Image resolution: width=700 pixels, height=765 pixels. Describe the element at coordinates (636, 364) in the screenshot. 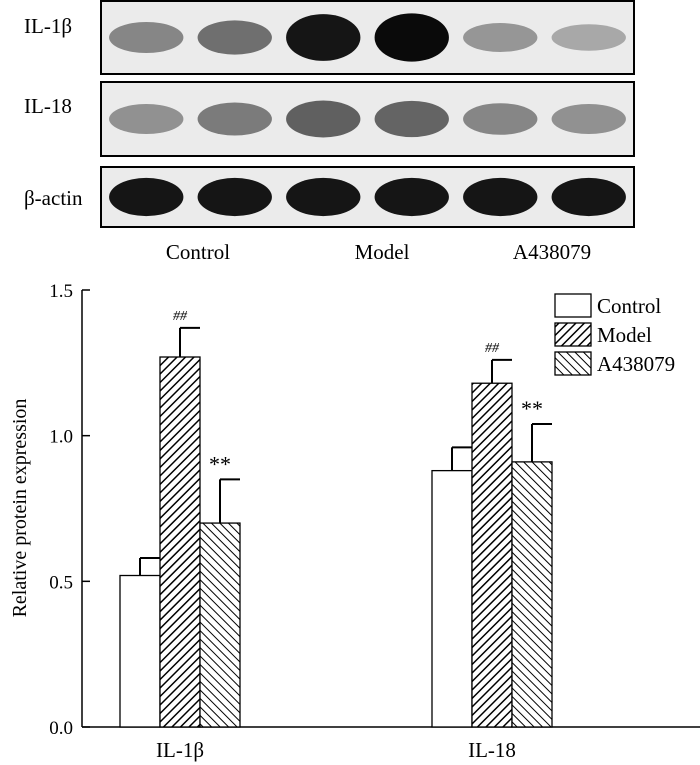

I see `legend-label-a438079: A438079` at that location.